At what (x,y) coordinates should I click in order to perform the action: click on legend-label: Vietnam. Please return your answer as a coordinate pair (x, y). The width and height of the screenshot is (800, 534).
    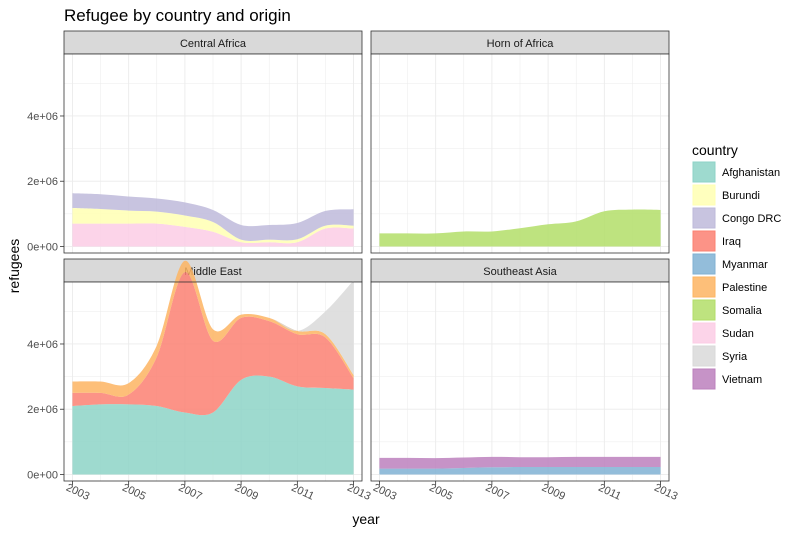
    Looking at the image, I should click on (742, 380).